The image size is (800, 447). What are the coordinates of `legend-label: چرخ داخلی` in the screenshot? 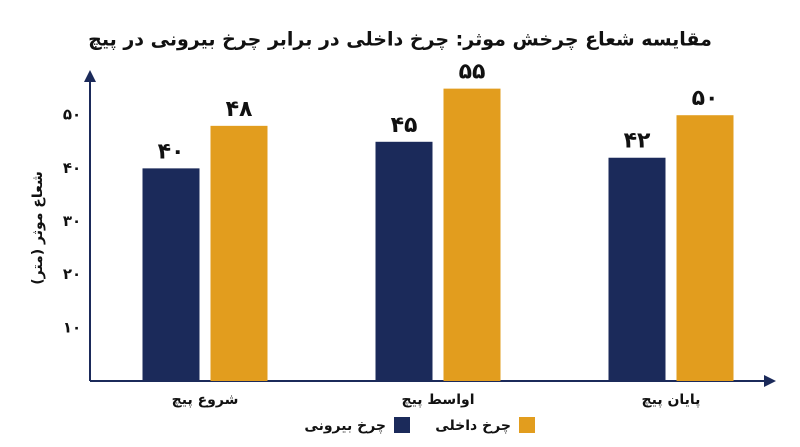 It's located at (473, 426).